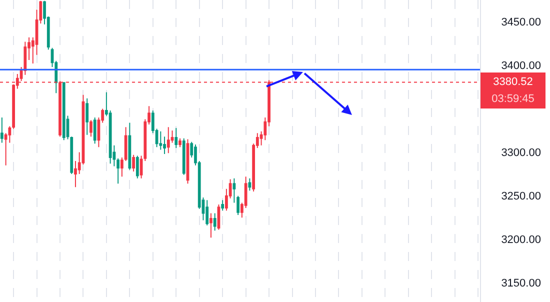 This screenshot has height=302, width=550. Describe the element at coordinates (521, 153) in the screenshot. I see `y-tick-label: 3300.00` at that location.